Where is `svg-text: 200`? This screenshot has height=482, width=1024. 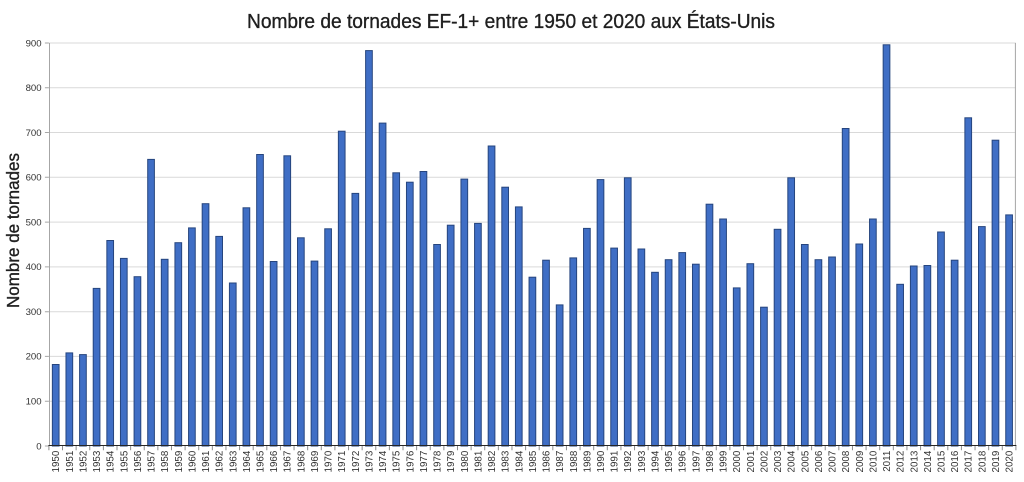
svg-text: 200 is located at coordinates (34, 357).